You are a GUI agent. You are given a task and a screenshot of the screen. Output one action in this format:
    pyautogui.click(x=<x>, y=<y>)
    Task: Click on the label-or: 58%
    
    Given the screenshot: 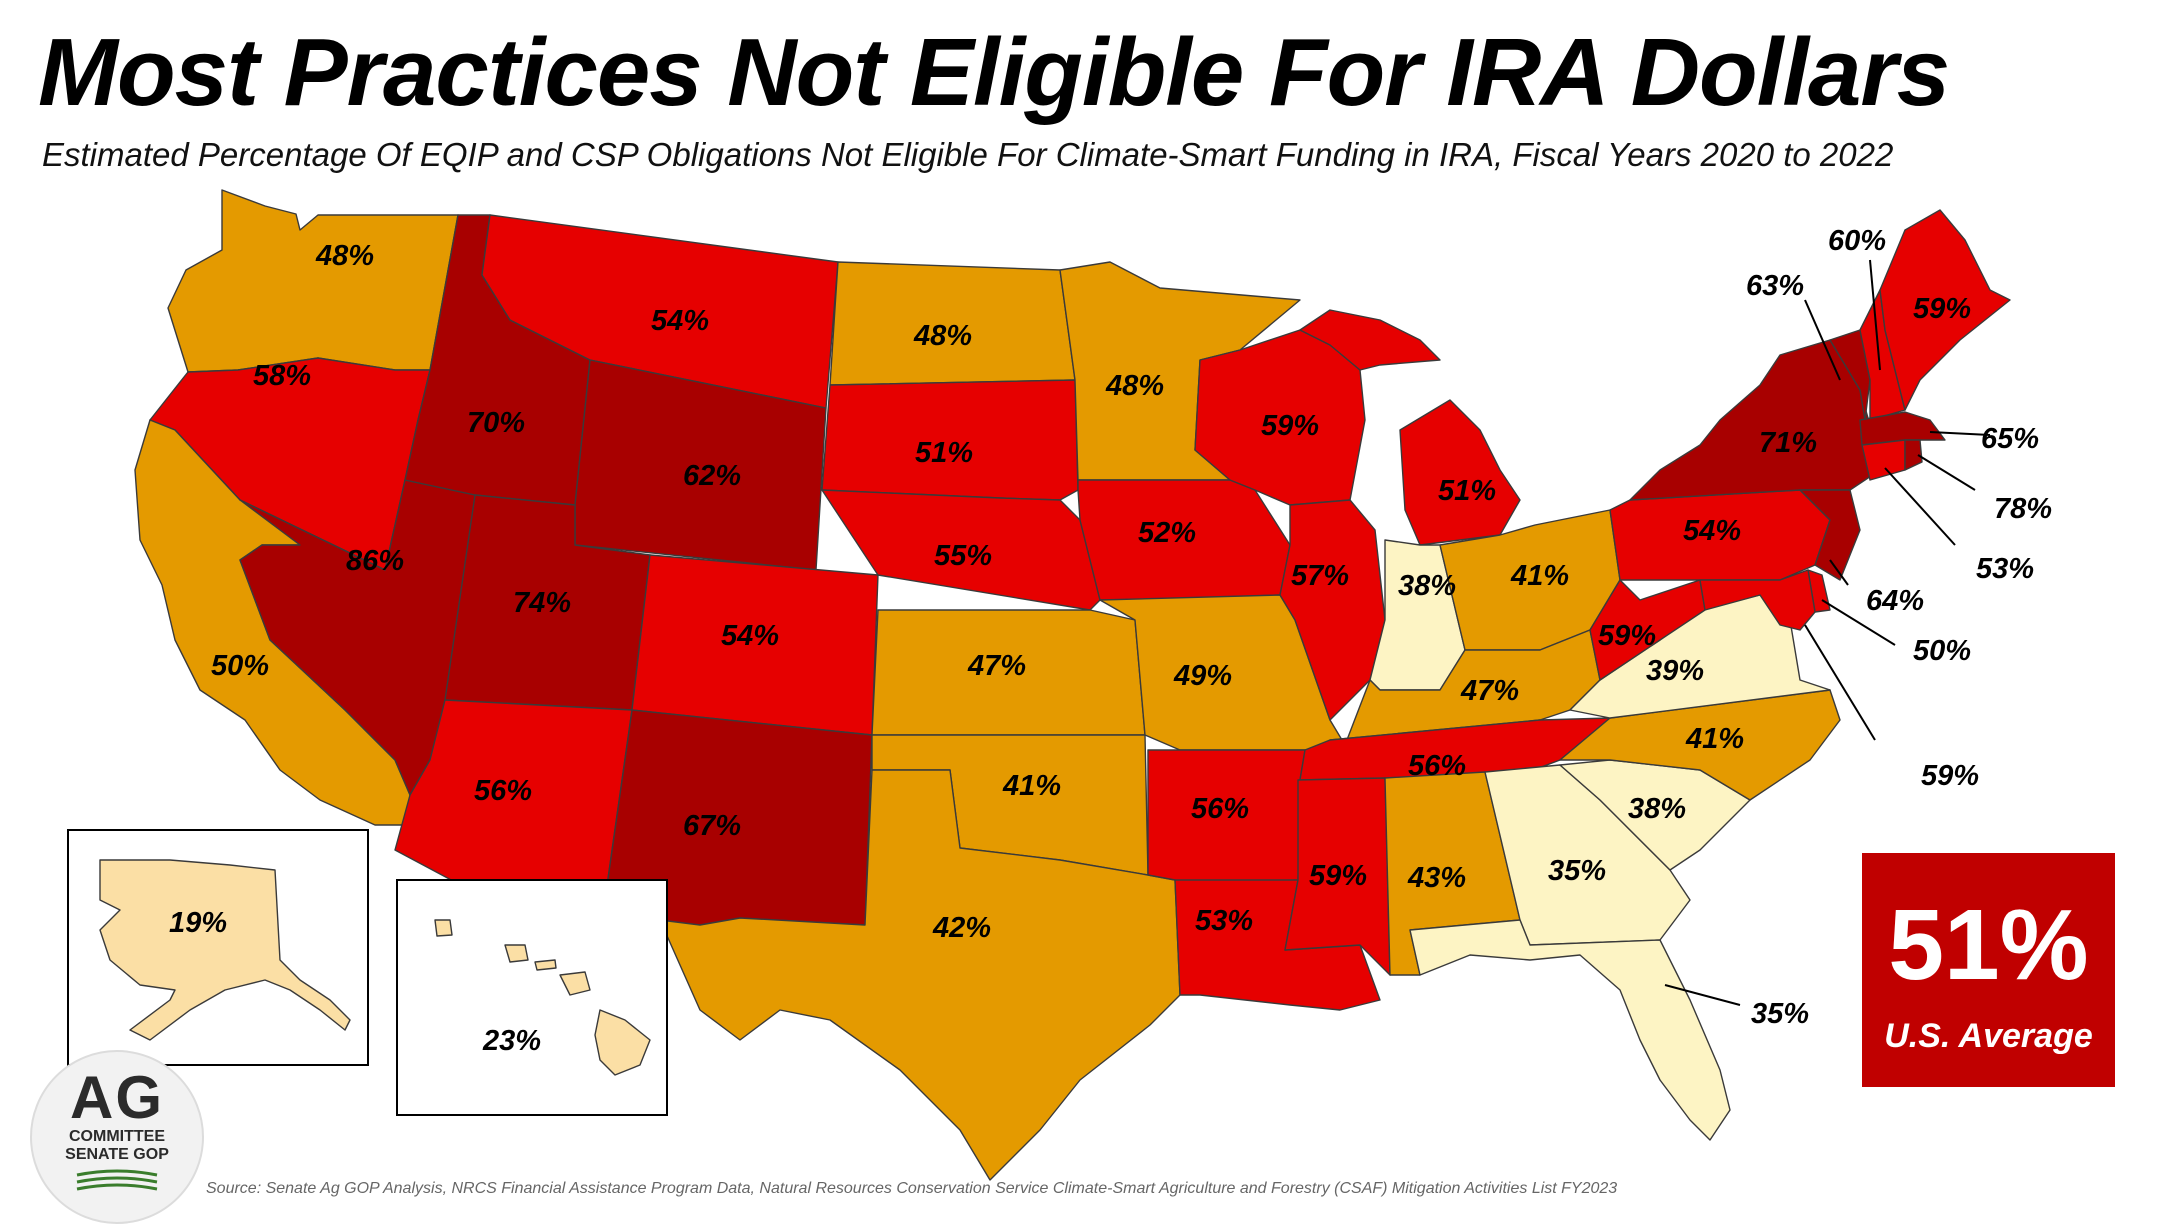 What is the action you would take?
    pyautogui.click(x=282, y=376)
    